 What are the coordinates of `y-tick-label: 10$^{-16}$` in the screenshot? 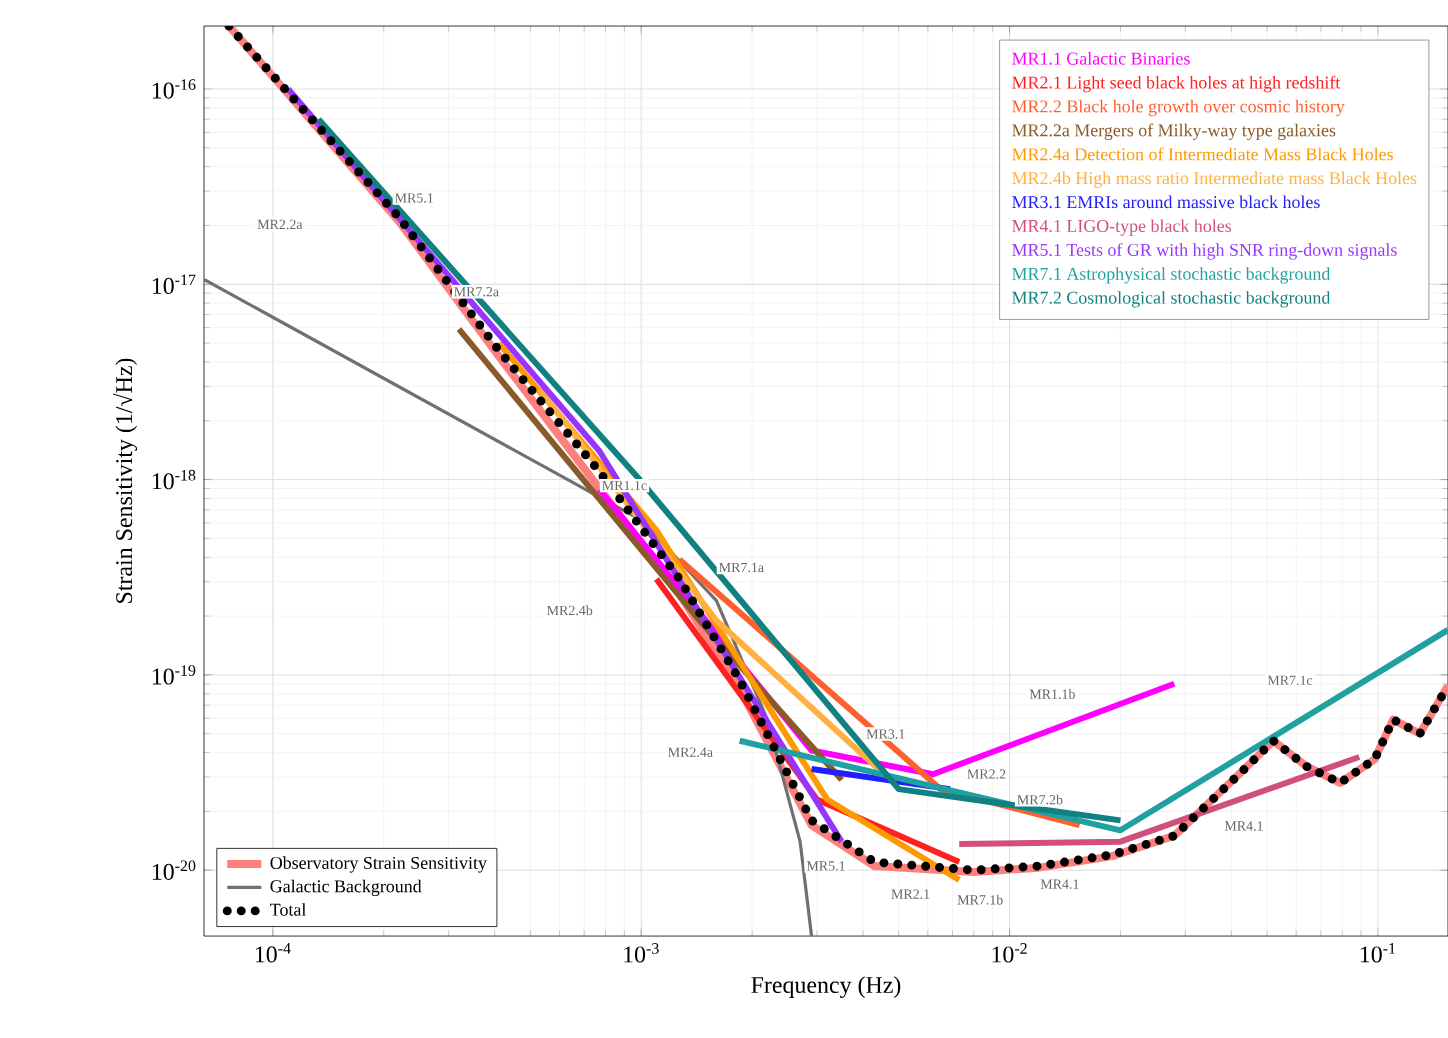 It's located at (174, 89).